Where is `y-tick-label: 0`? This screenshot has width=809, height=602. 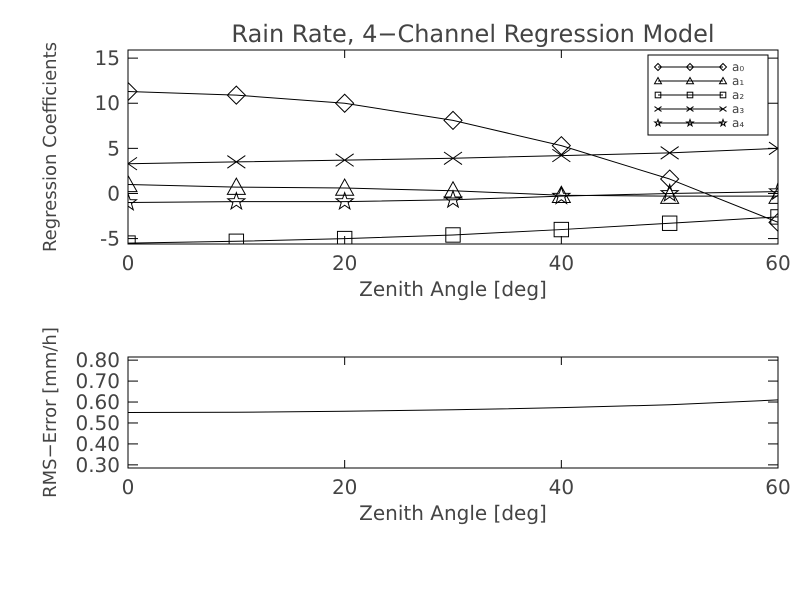
y-tick-label: 0 is located at coordinates (113, 193).